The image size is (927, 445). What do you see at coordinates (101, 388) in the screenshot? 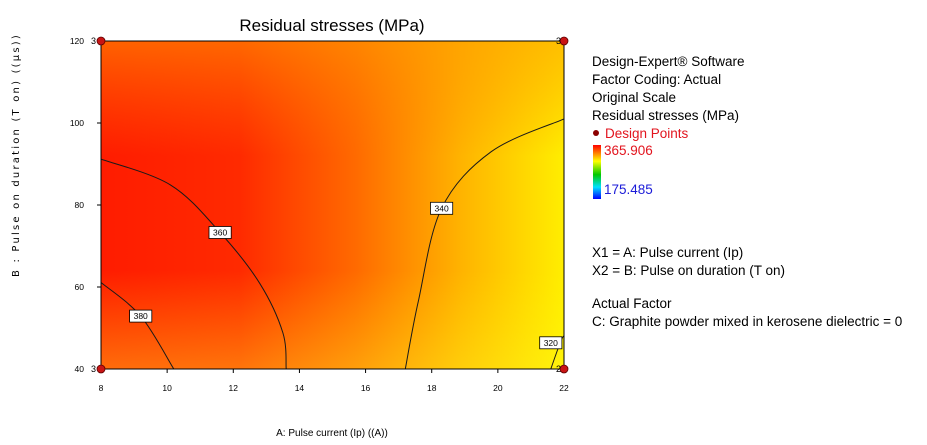
I see `x-tick-label: 8` at bounding box center [101, 388].